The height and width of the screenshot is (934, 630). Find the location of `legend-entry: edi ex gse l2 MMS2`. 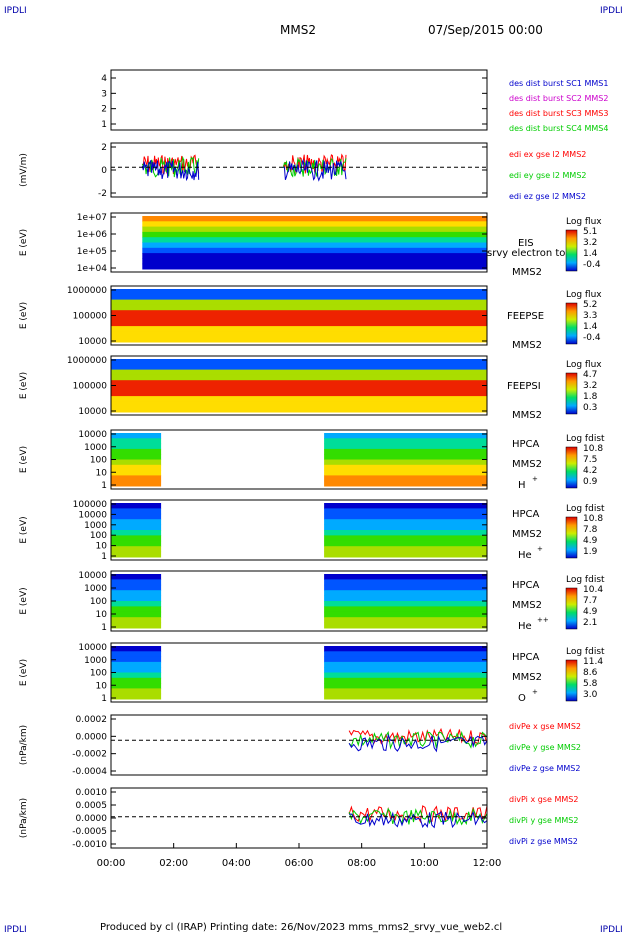

legend-entry: edi ex gse l2 MMS2 is located at coordinates (547, 154).